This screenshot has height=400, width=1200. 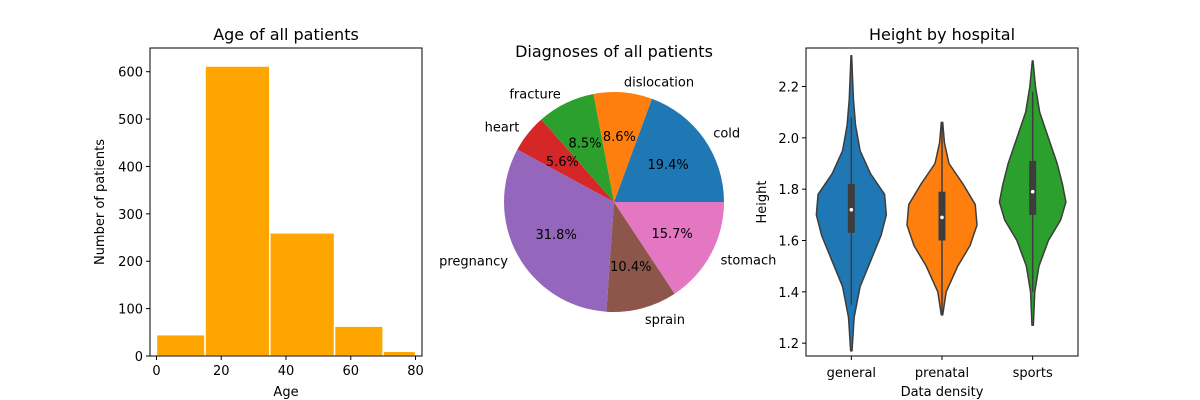 I want to click on pie-category-label: stomach, so click(x=749, y=260).